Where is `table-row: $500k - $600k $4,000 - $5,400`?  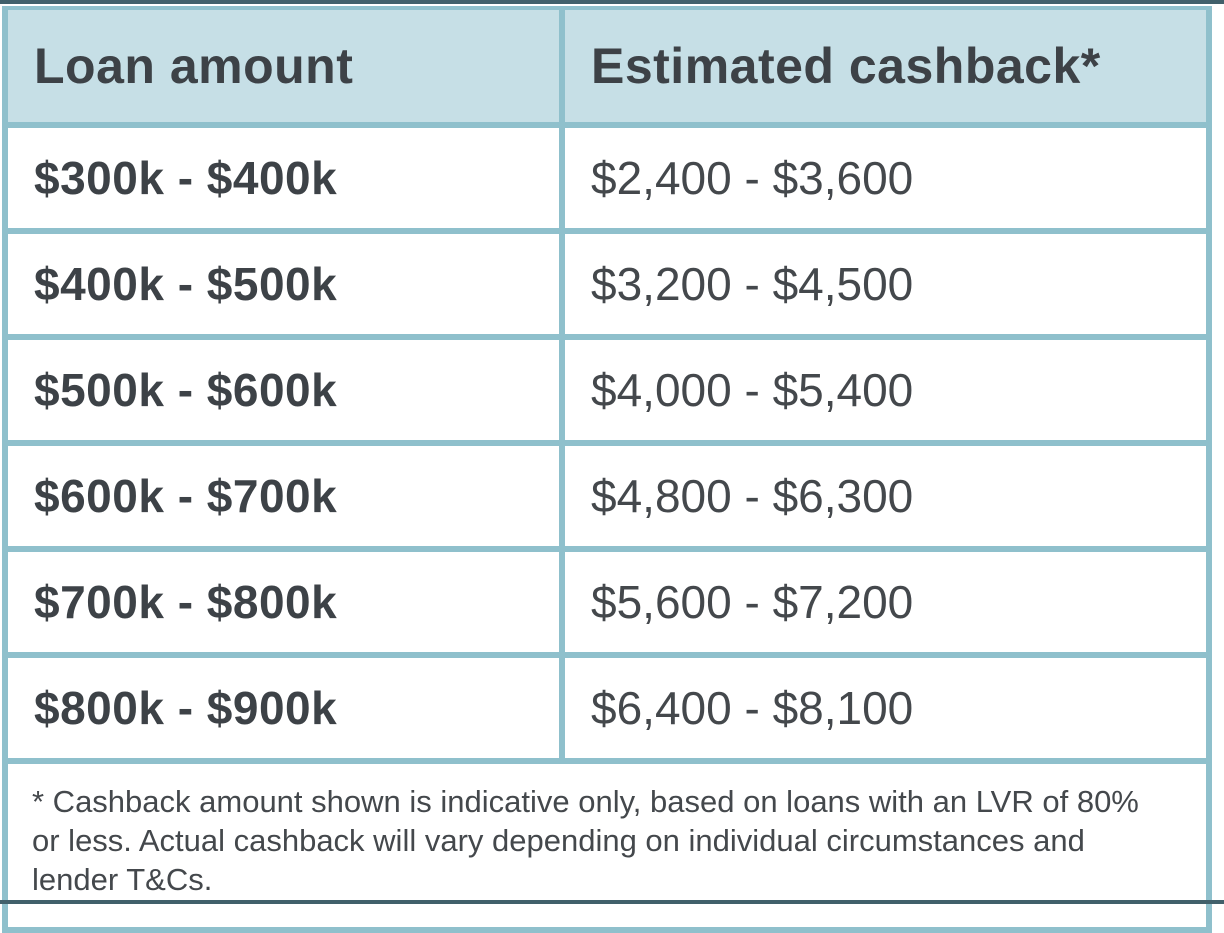 table-row: $500k - $600k $4,000 - $5,400 is located at coordinates (607, 390).